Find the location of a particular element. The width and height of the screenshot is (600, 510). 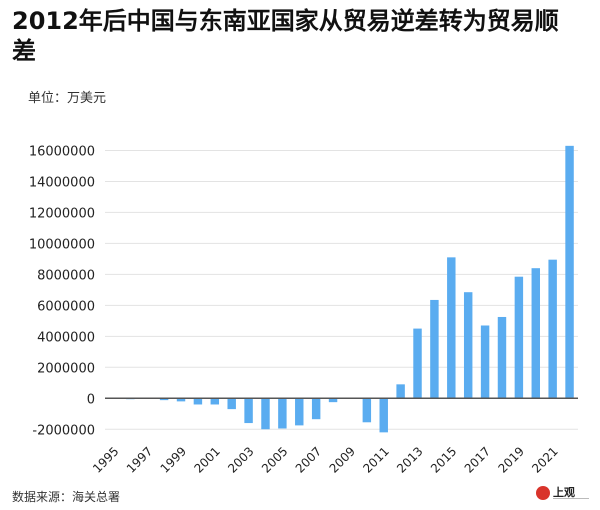

x-tick-label: 2005 is located at coordinates (274, 459).